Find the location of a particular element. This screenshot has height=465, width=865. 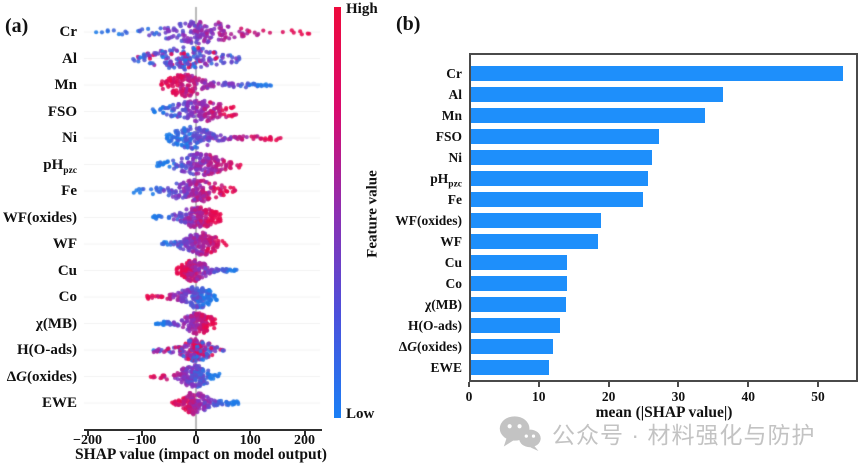

bar-category-label: Fe is located at coordinates (454, 199).